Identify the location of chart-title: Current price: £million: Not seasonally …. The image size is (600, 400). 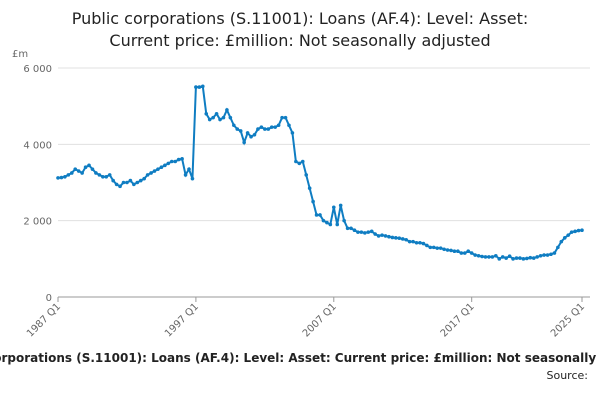
(299, 40).